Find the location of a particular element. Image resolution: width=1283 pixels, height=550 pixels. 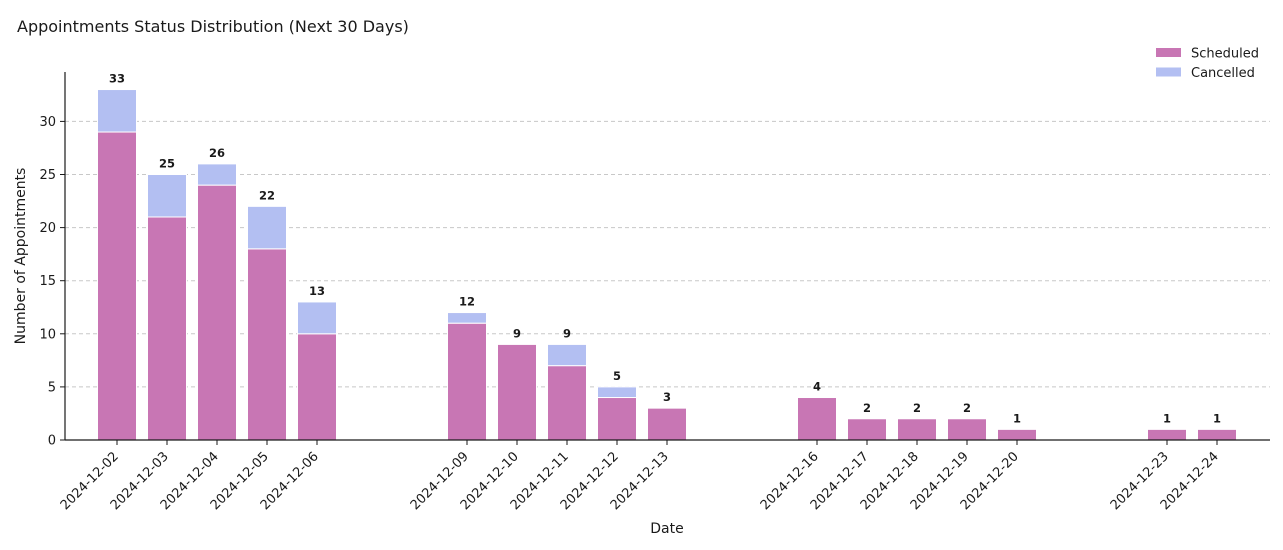

y-tick-label: 15 is located at coordinates (47, 281).